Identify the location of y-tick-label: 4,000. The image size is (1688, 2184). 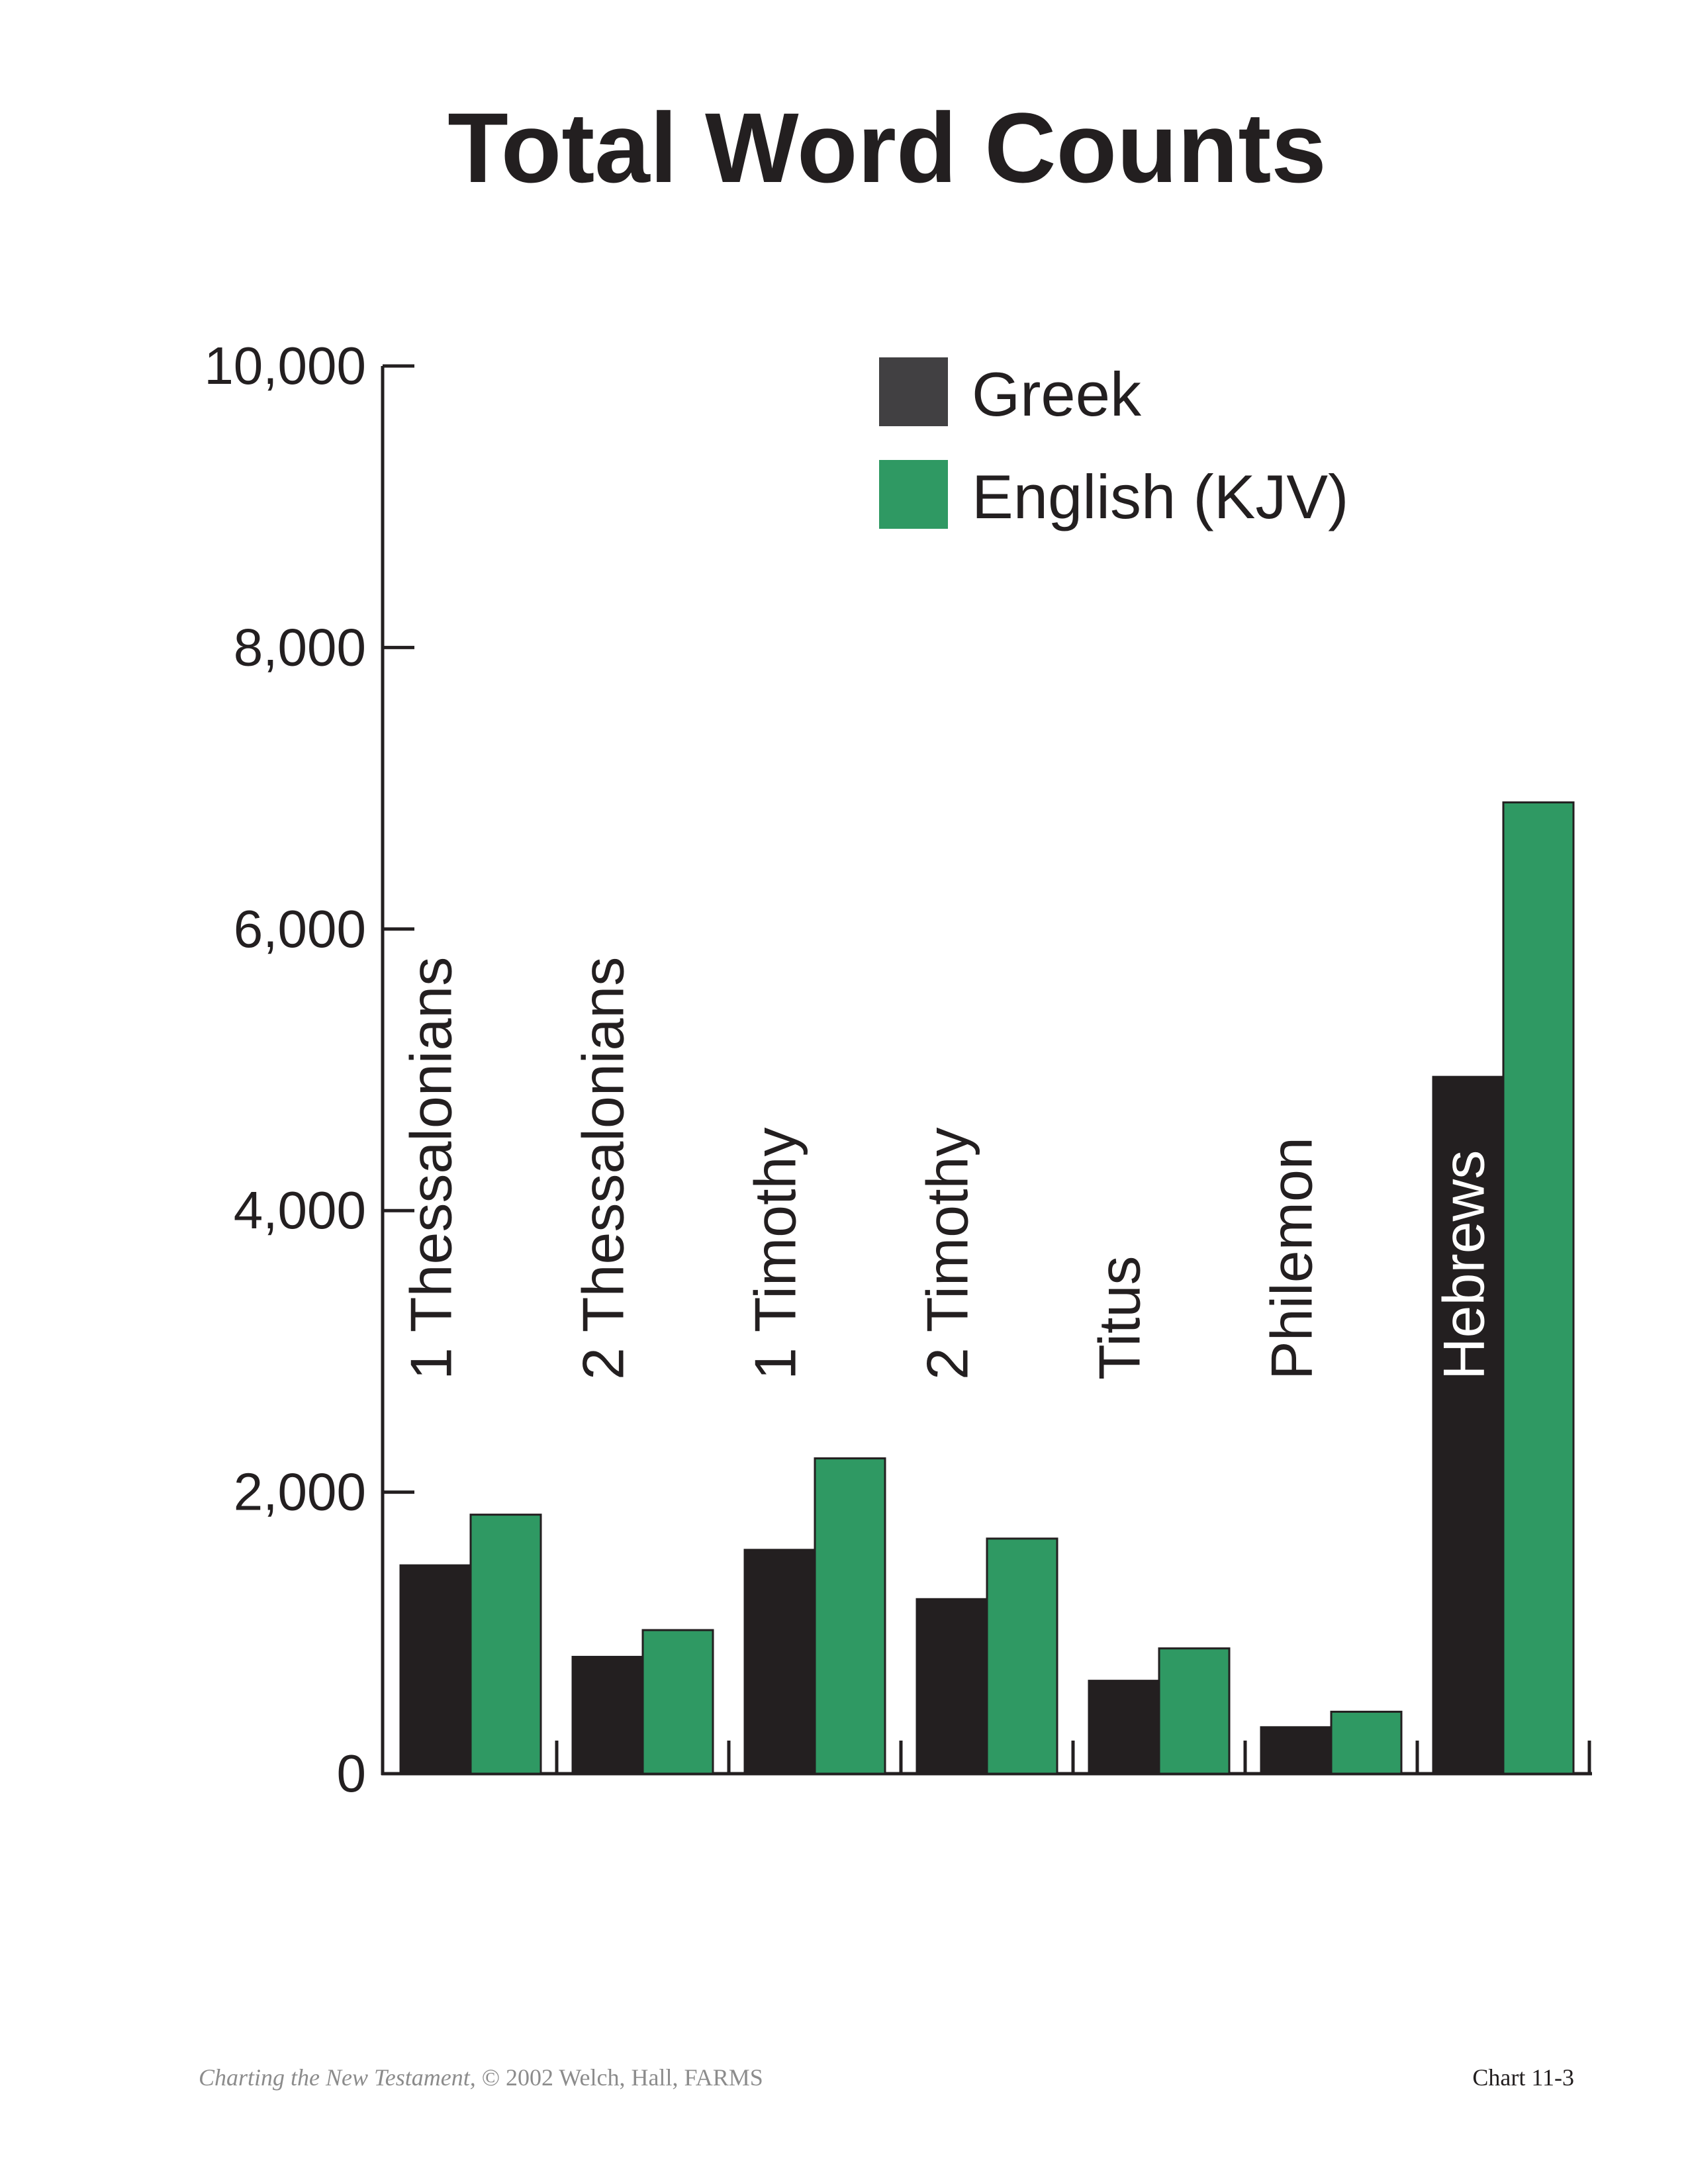
(300, 1210).